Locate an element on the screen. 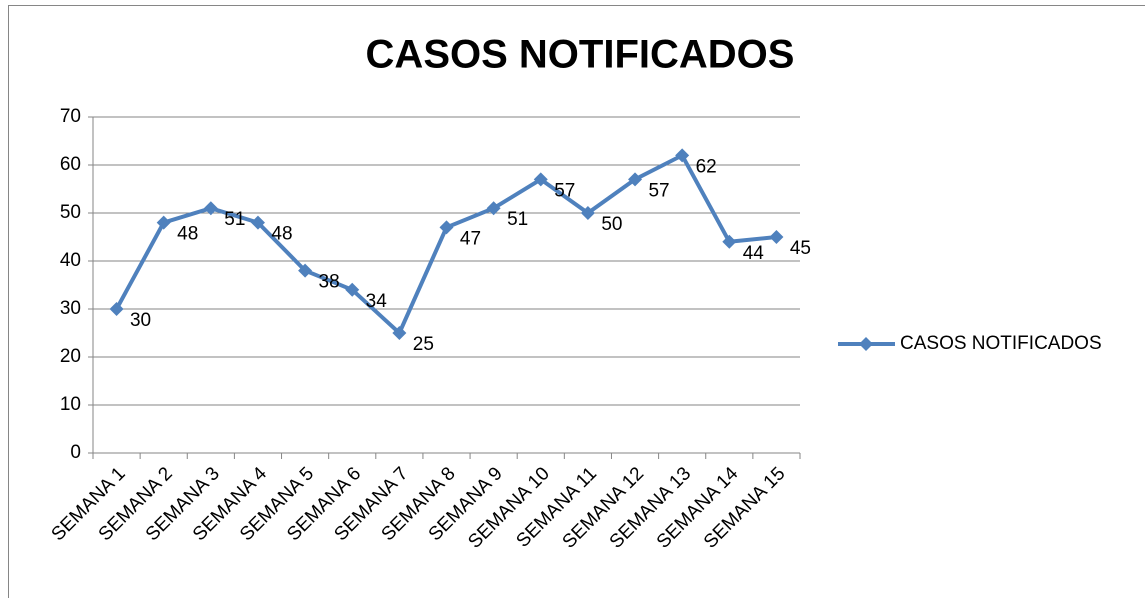 The width and height of the screenshot is (1145, 603). y-tick-label: 20 is located at coordinates (70, 356).